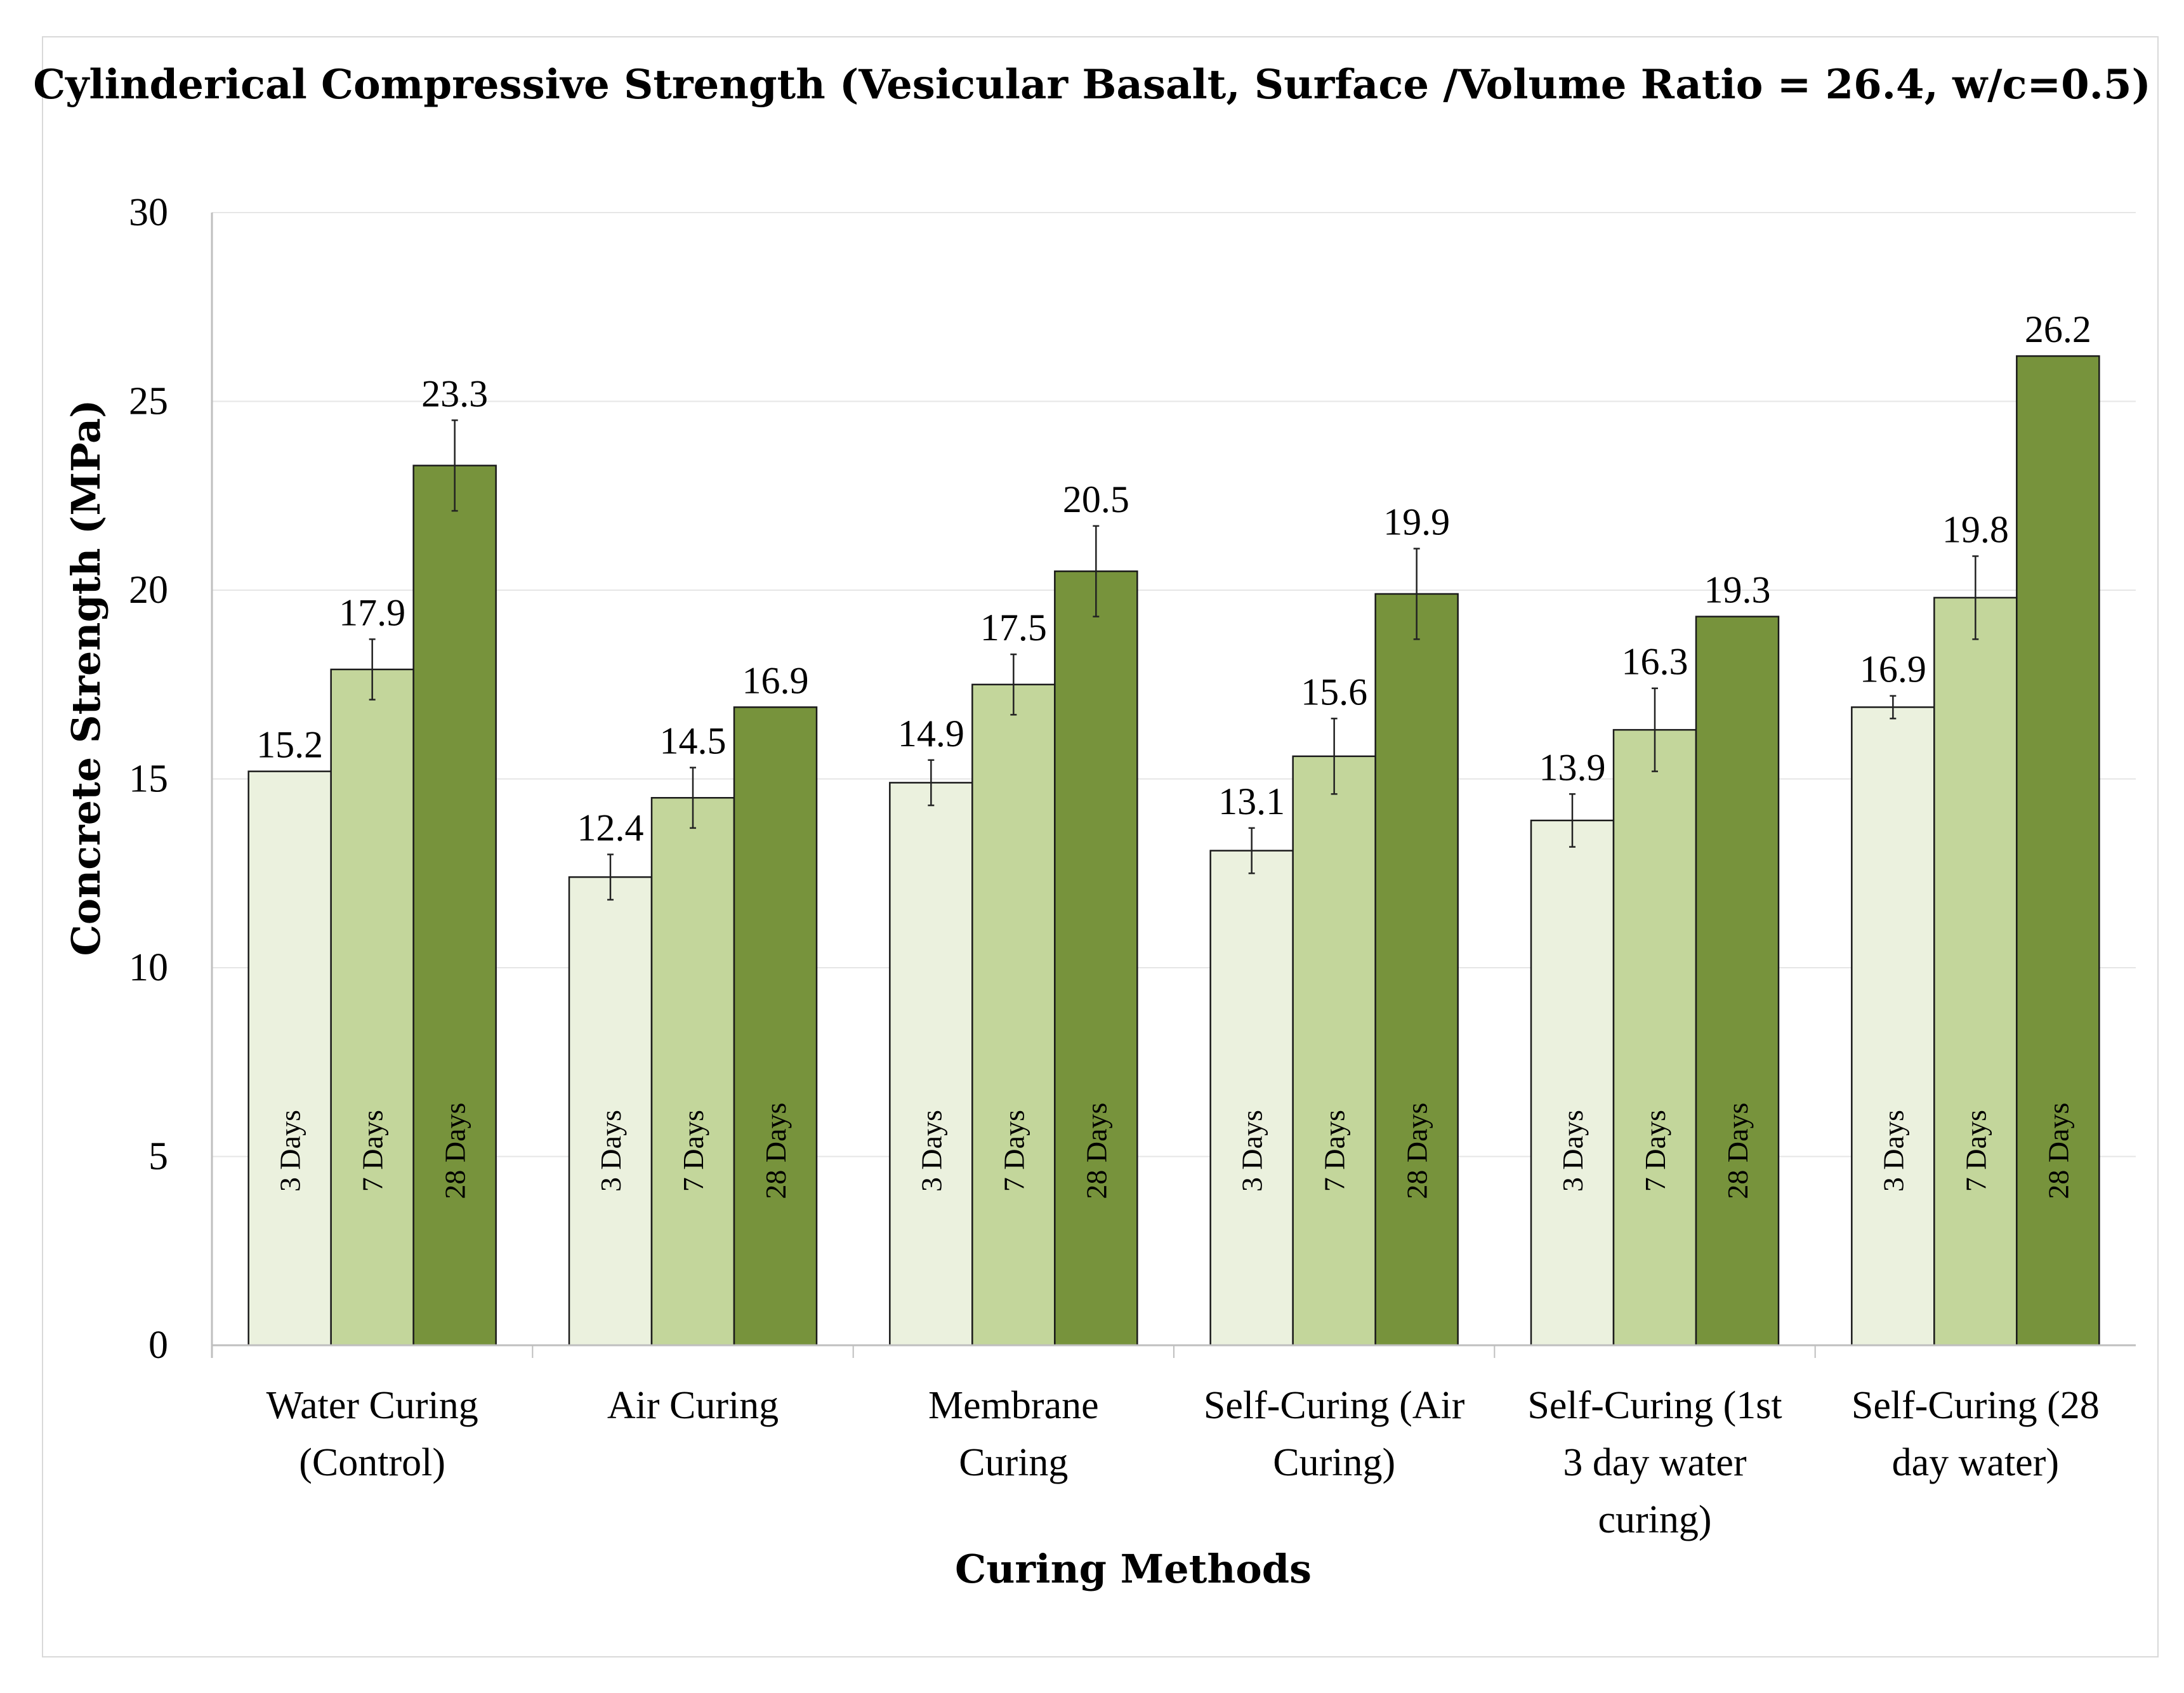 The height and width of the screenshot is (1693, 2184). I want to click on y-tick-label: 15, so click(148, 779).